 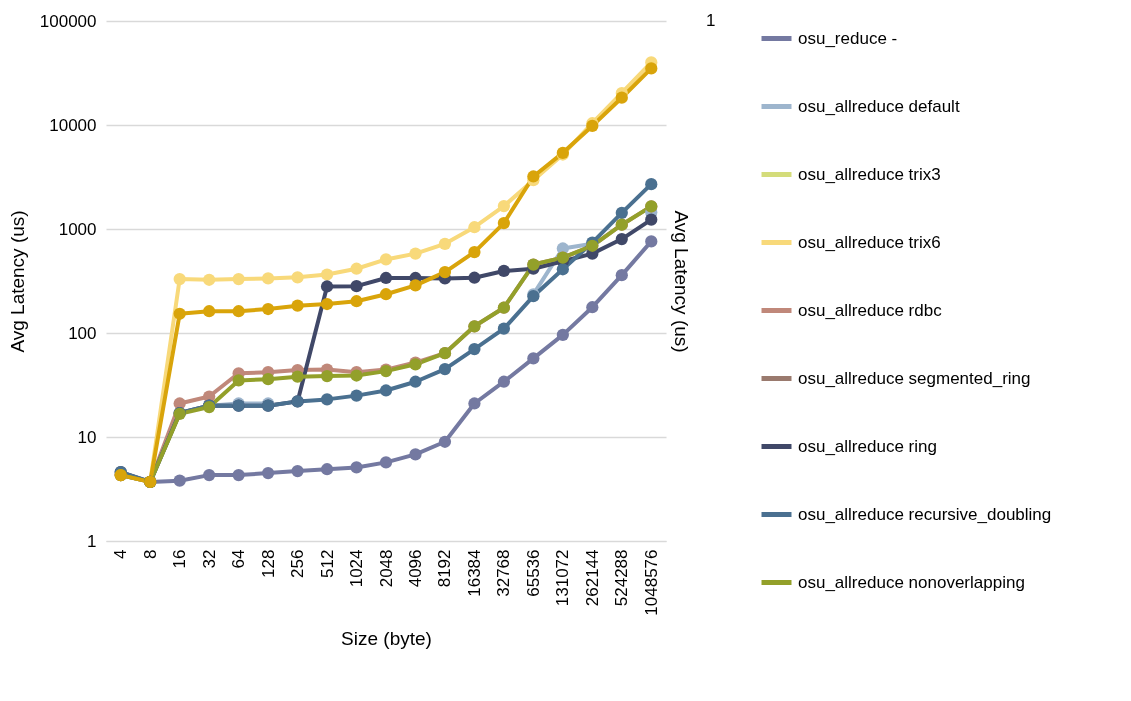 I want to click on legend-label: osu_allreduce rdbc, so click(x=870, y=310).